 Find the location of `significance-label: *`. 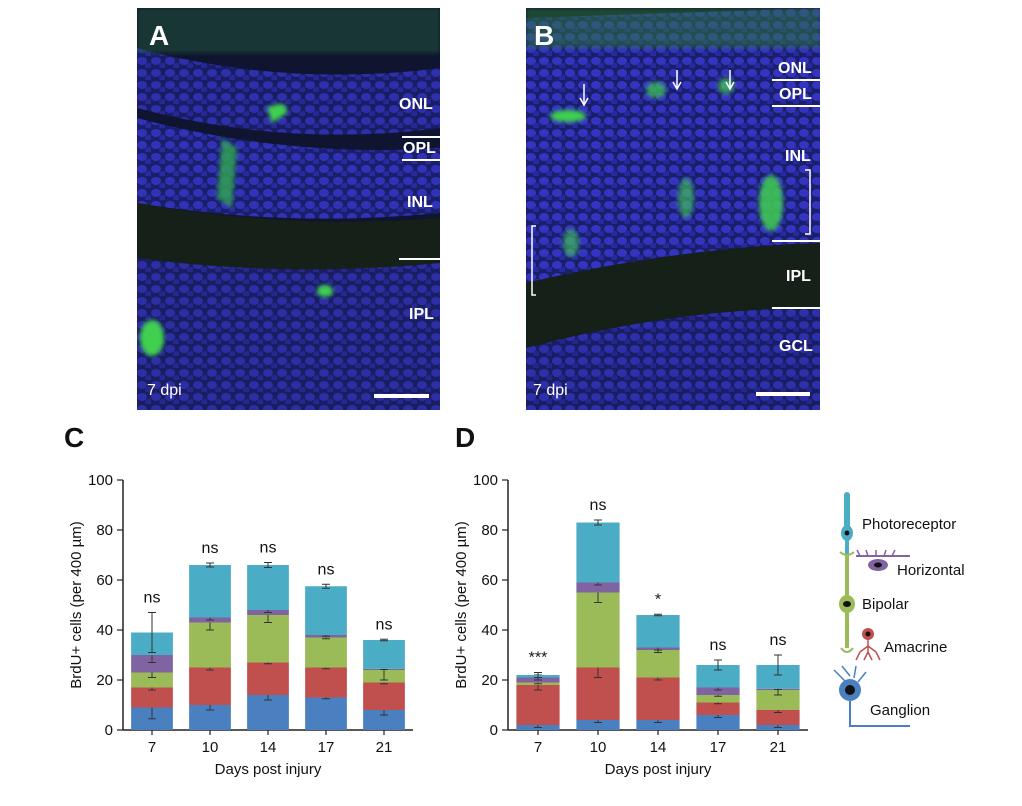

significance-label: * is located at coordinates (658, 599).